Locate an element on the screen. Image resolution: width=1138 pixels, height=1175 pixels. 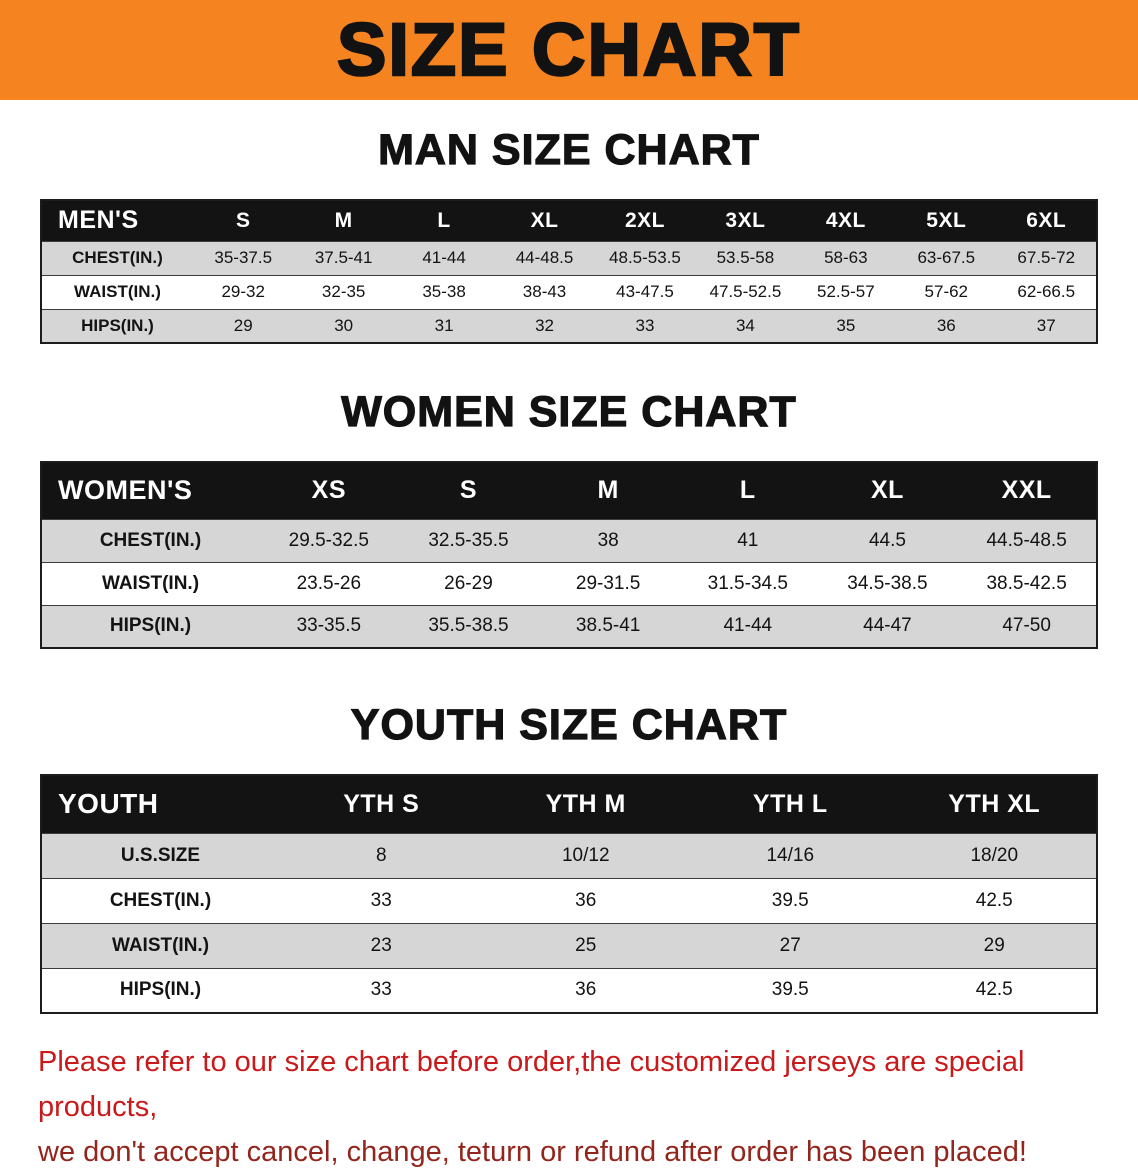
size-value-cell: 47-50 is located at coordinates (1026, 626).